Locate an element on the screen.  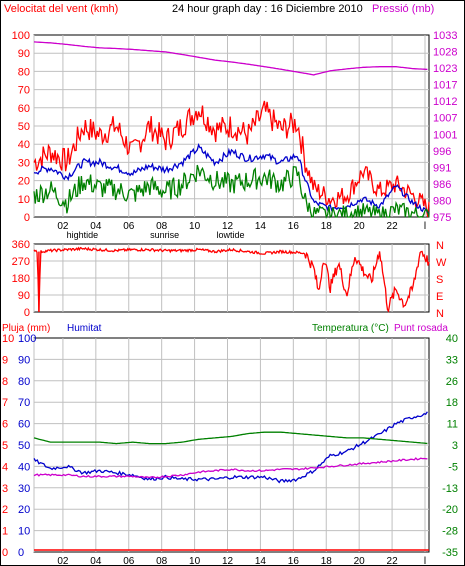
rain-tick-label: 3 is located at coordinates (5, 489).